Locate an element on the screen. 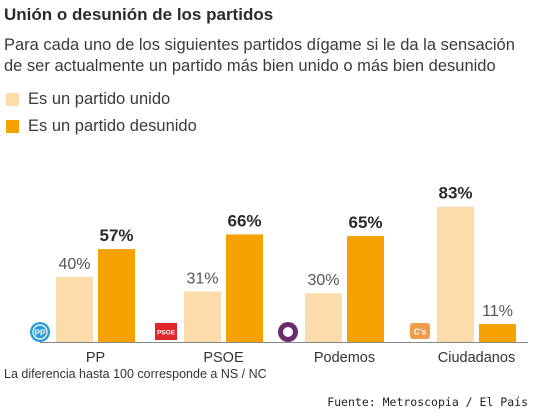  bar-unido-pp is located at coordinates (74, 309).